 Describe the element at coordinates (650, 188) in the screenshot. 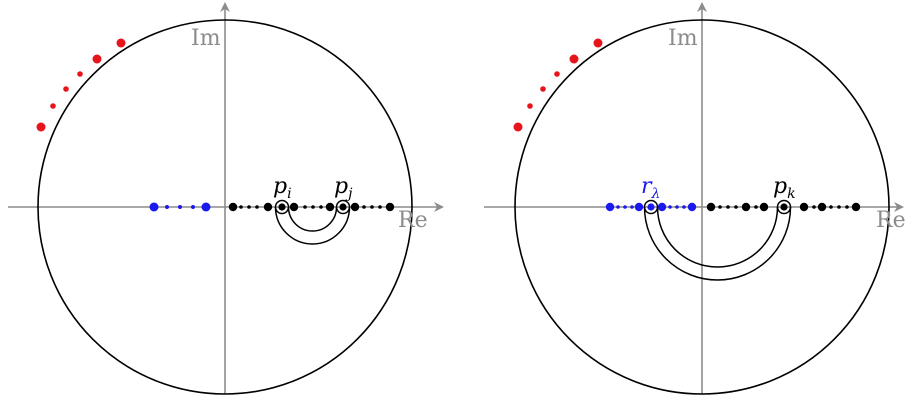

I see `label-r-lambda: rλ` at that location.